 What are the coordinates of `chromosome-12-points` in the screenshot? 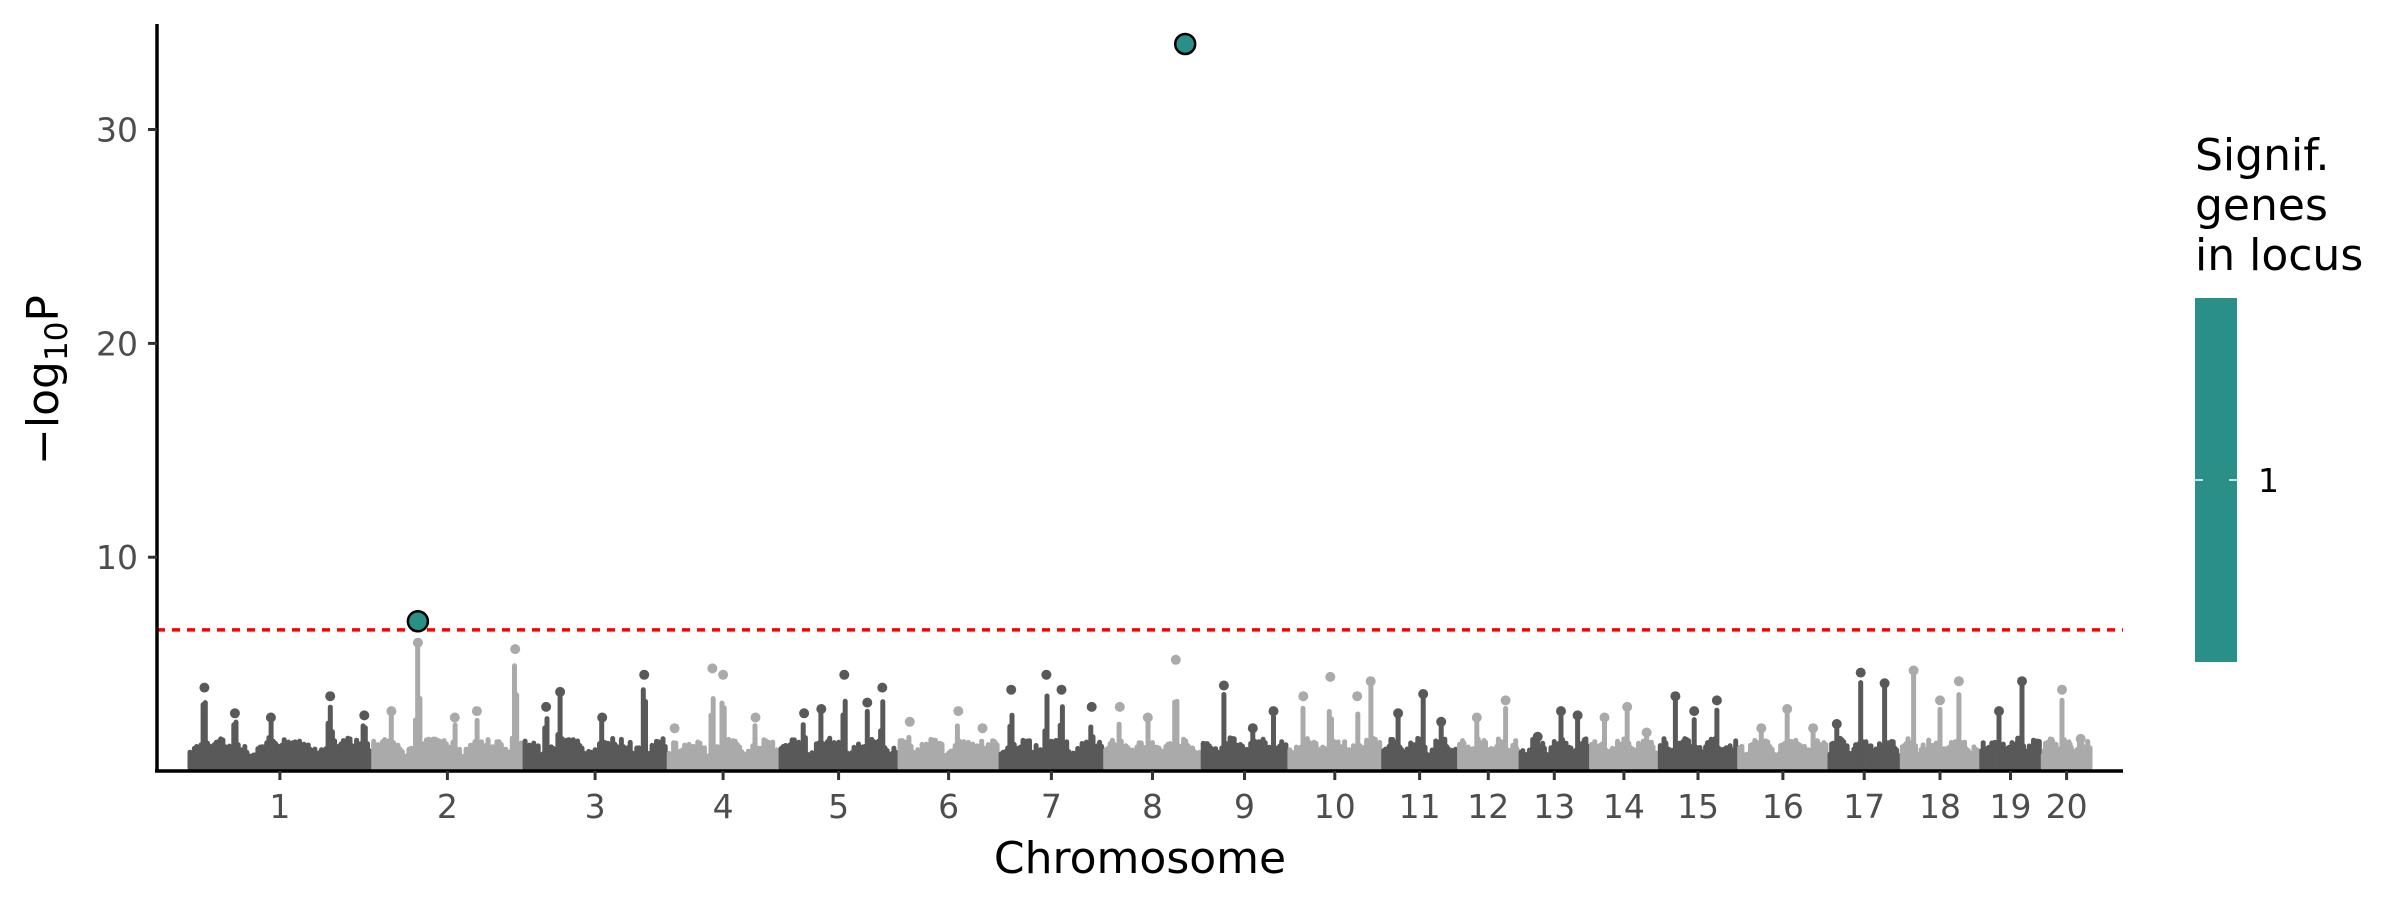 It's located at (1488, 733).